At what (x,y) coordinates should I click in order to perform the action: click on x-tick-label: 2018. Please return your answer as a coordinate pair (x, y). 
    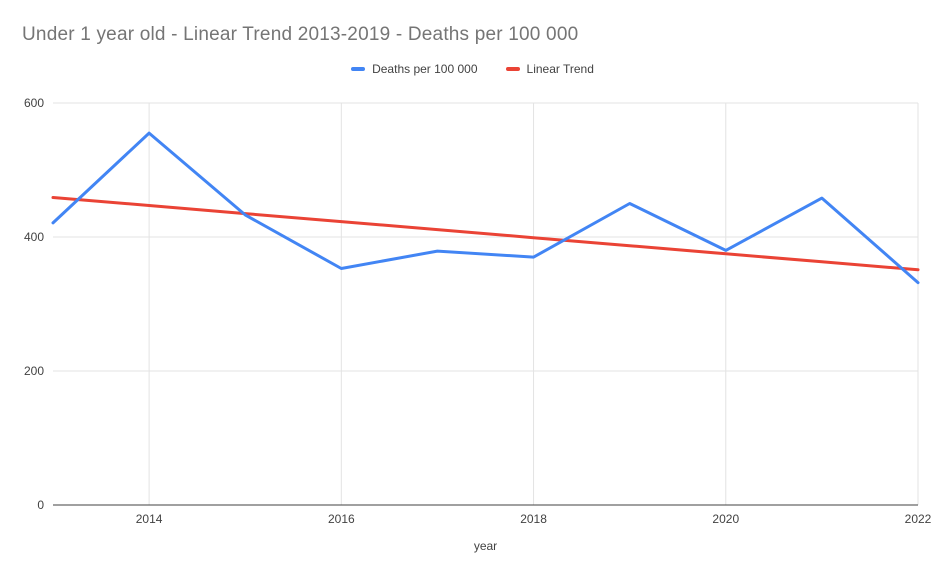
    Looking at the image, I should click on (533, 519).